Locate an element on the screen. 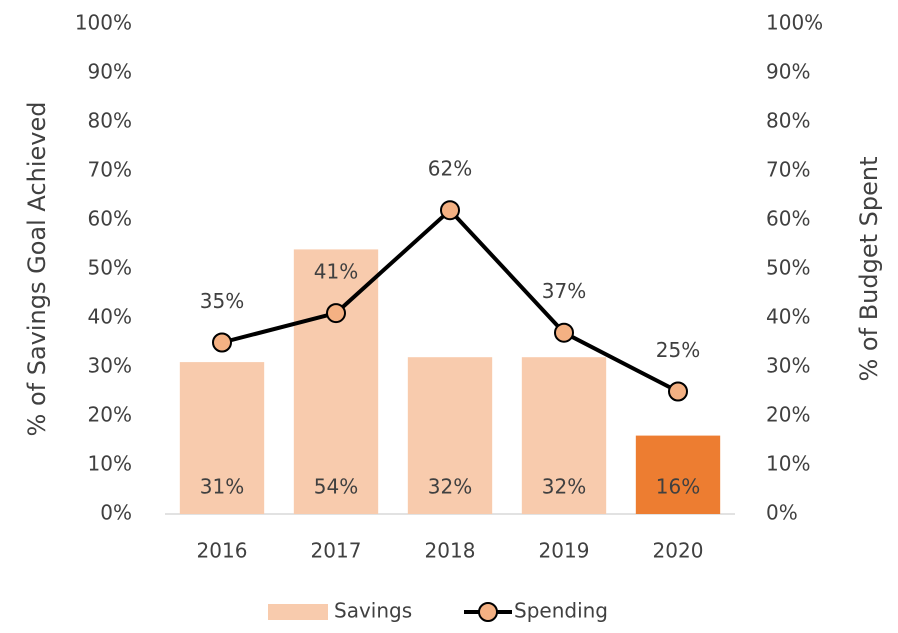 The width and height of the screenshot is (898, 633). y2-tick-label: 70% is located at coordinates (788, 170).